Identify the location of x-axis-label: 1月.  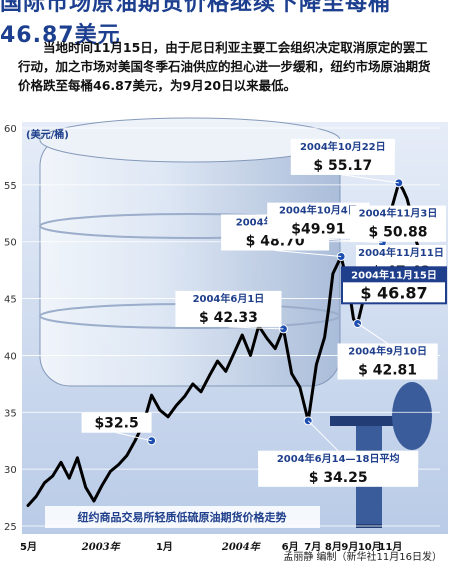
(164, 547).